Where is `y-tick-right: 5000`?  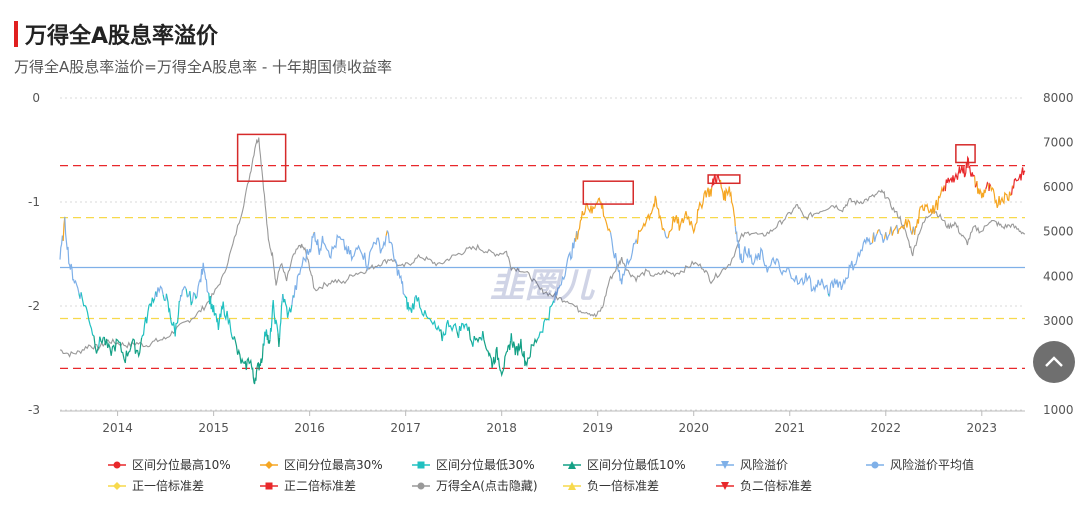 y-tick-right: 5000 is located at coordinates (1058, 232).